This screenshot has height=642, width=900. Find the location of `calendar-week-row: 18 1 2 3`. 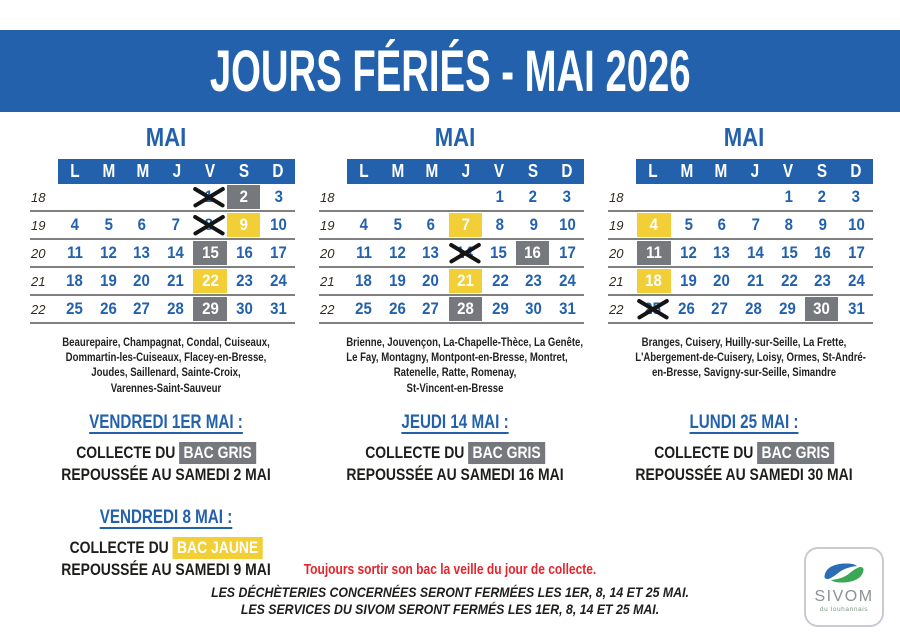

calendar-week-row: 18 1 2 3 is located at coordinates (162, 198).